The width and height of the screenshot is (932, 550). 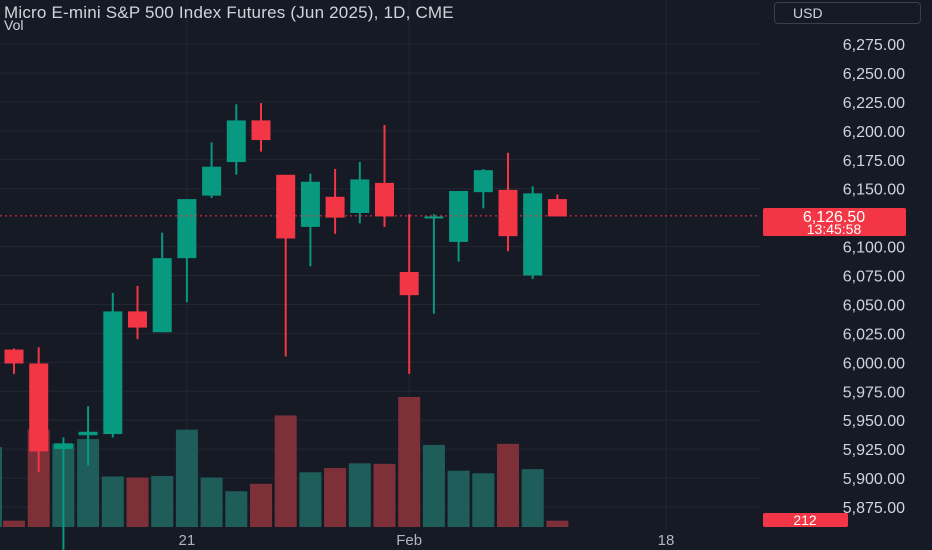 I want to click on price-tick-label: 6,075.00, so click(x=874, y=277).